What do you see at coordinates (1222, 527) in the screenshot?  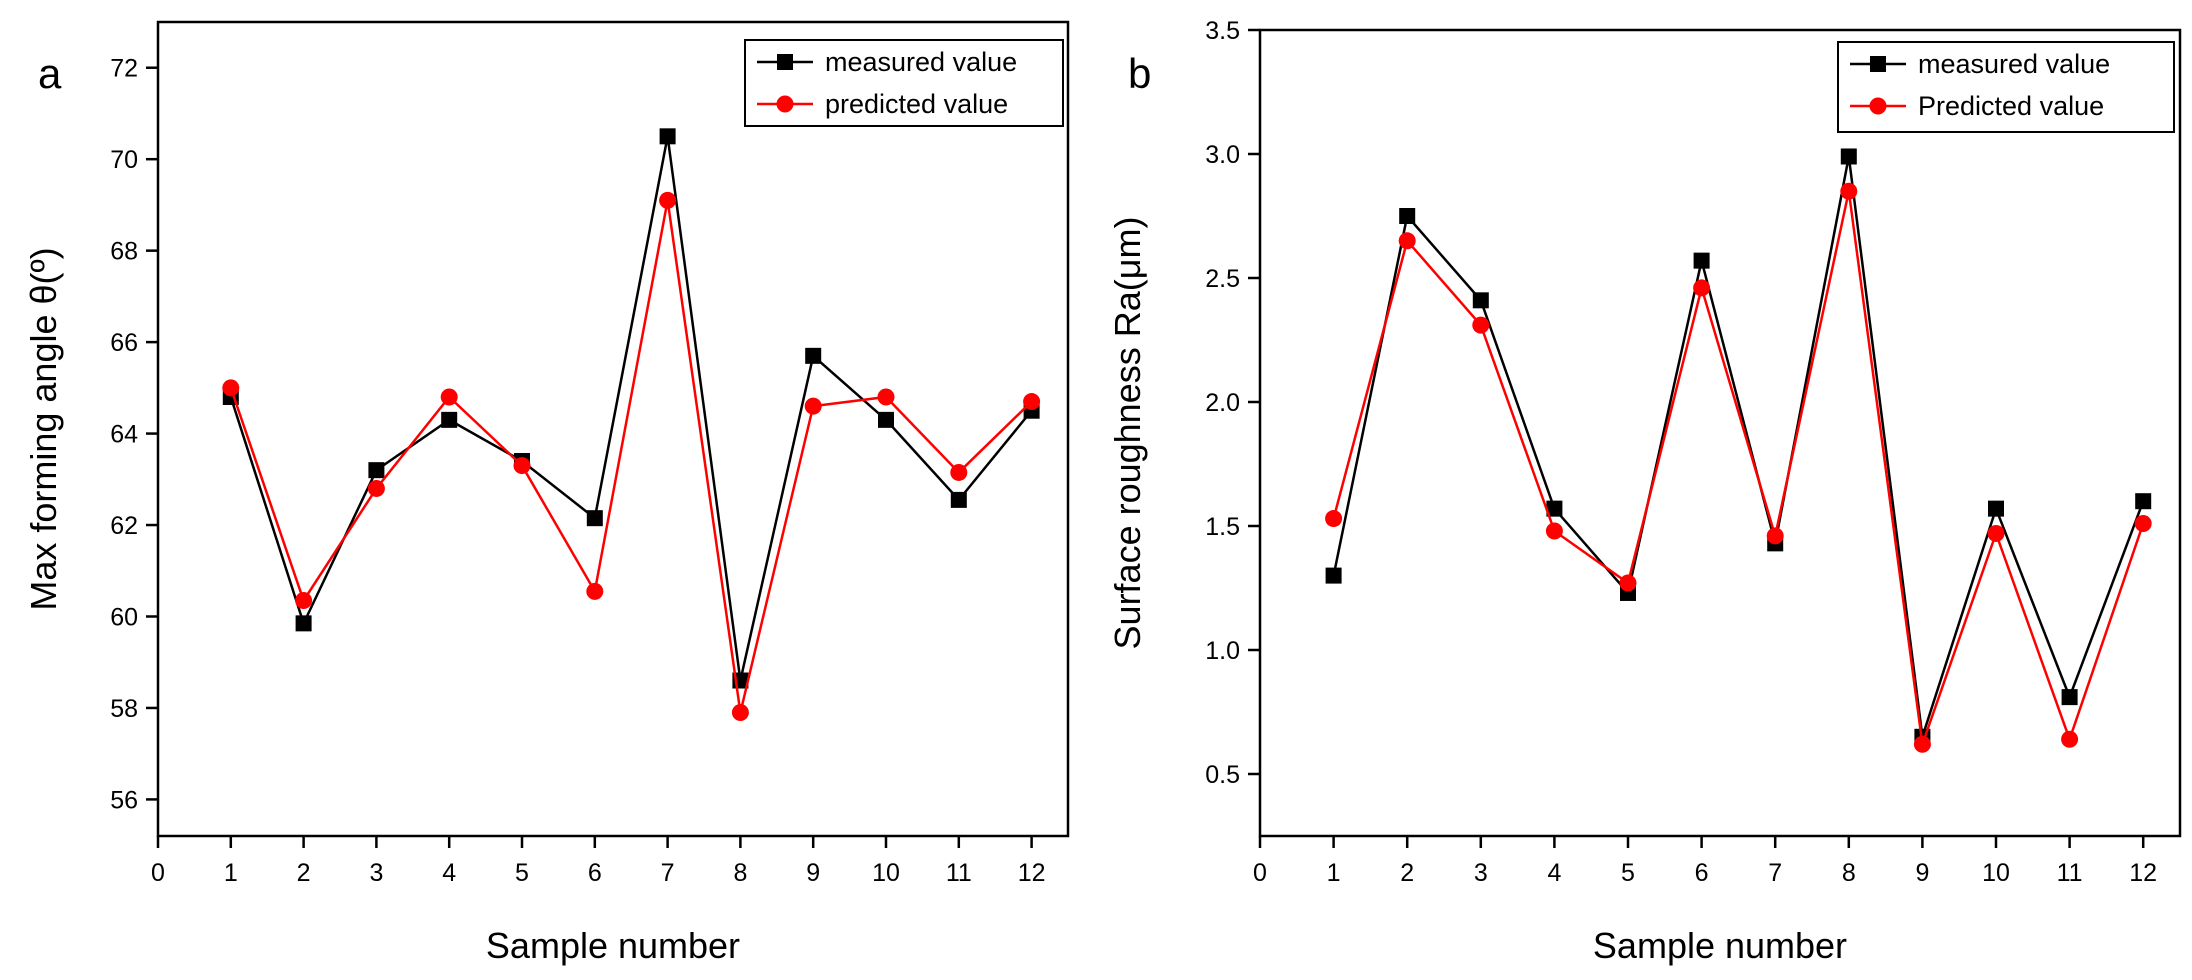 I see `y-tick-label: 1.5` at bounding box center [1222, 527].